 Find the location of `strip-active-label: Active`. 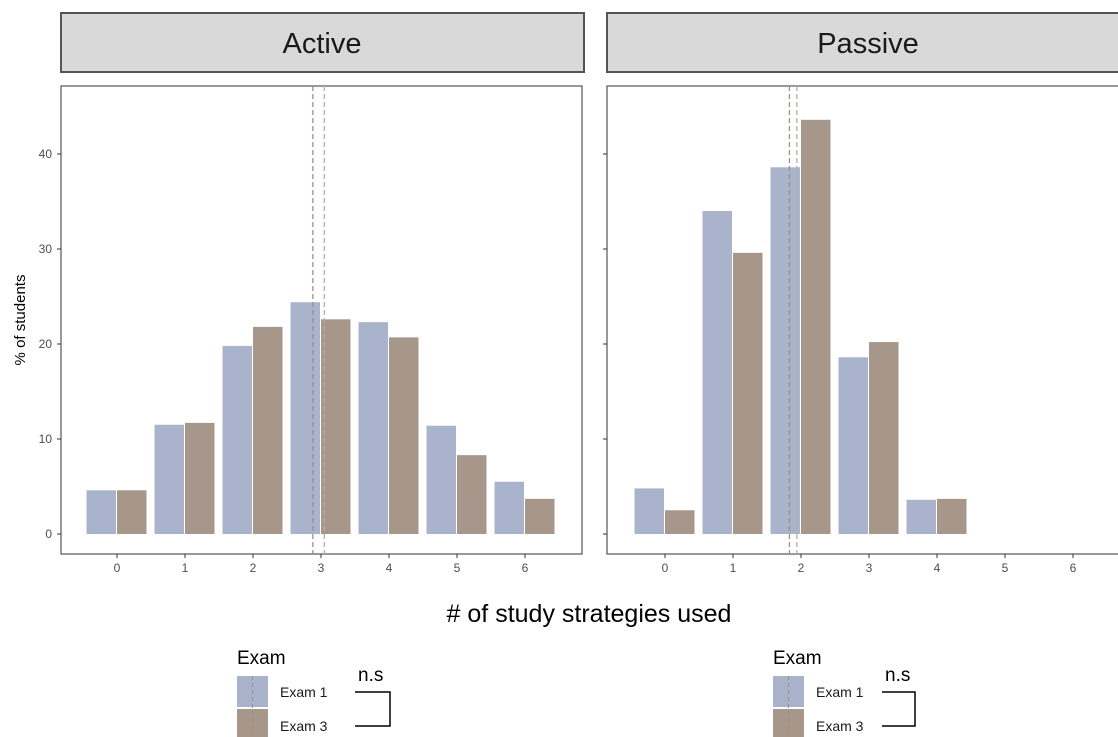

strip-active-label: Active is located at coordinates (322, 44).